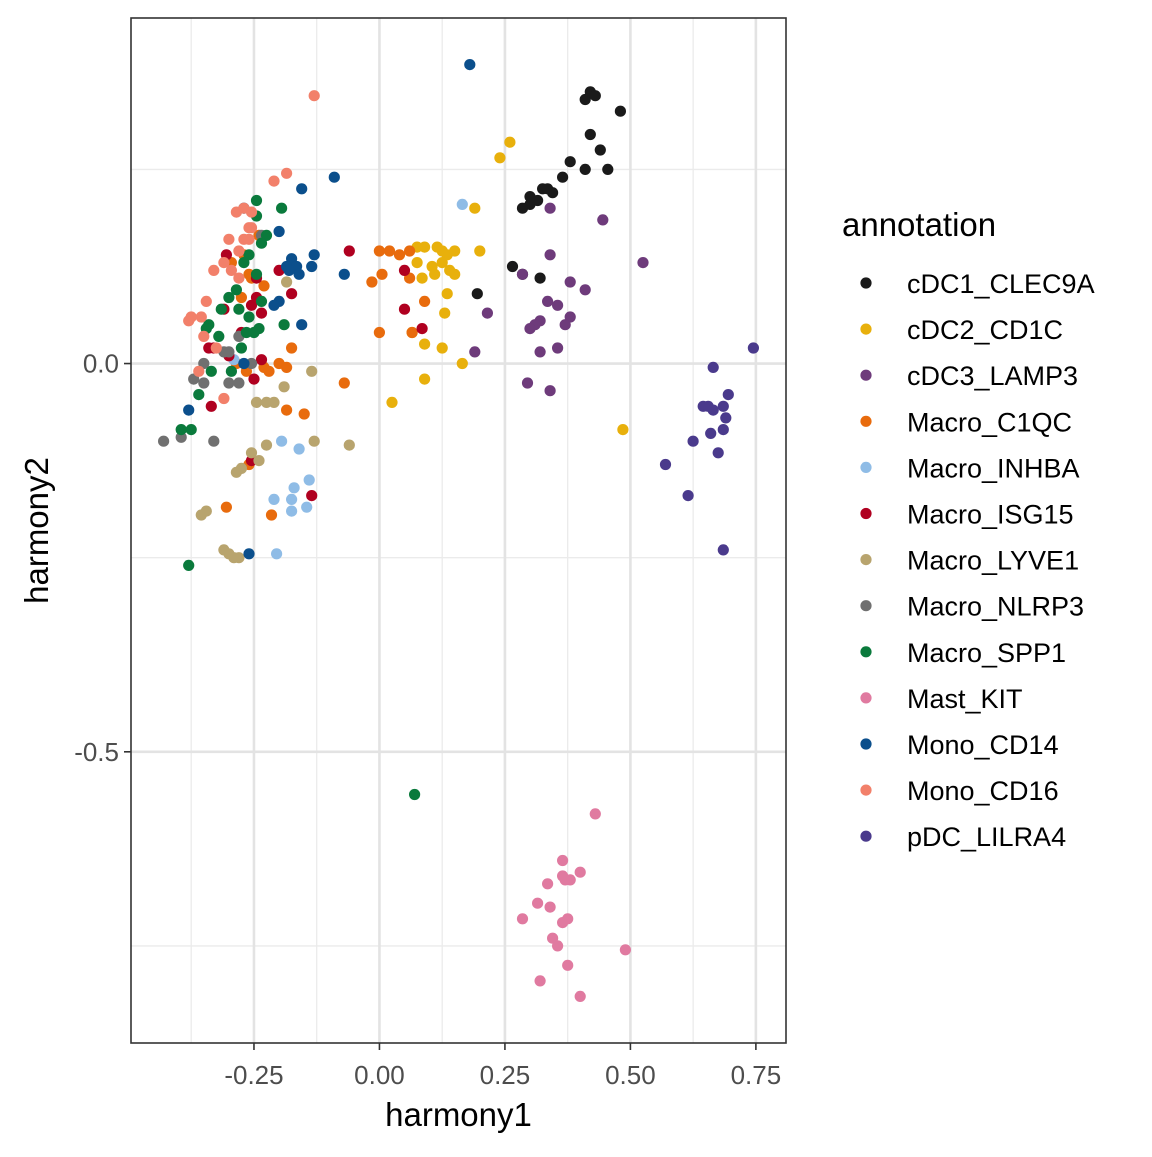 The width and height of the screenshot is (1152, 1157). Describe the element at coordinates (101, 364) in the screenshot. I see `y-tick-label: 0.0` at that location.